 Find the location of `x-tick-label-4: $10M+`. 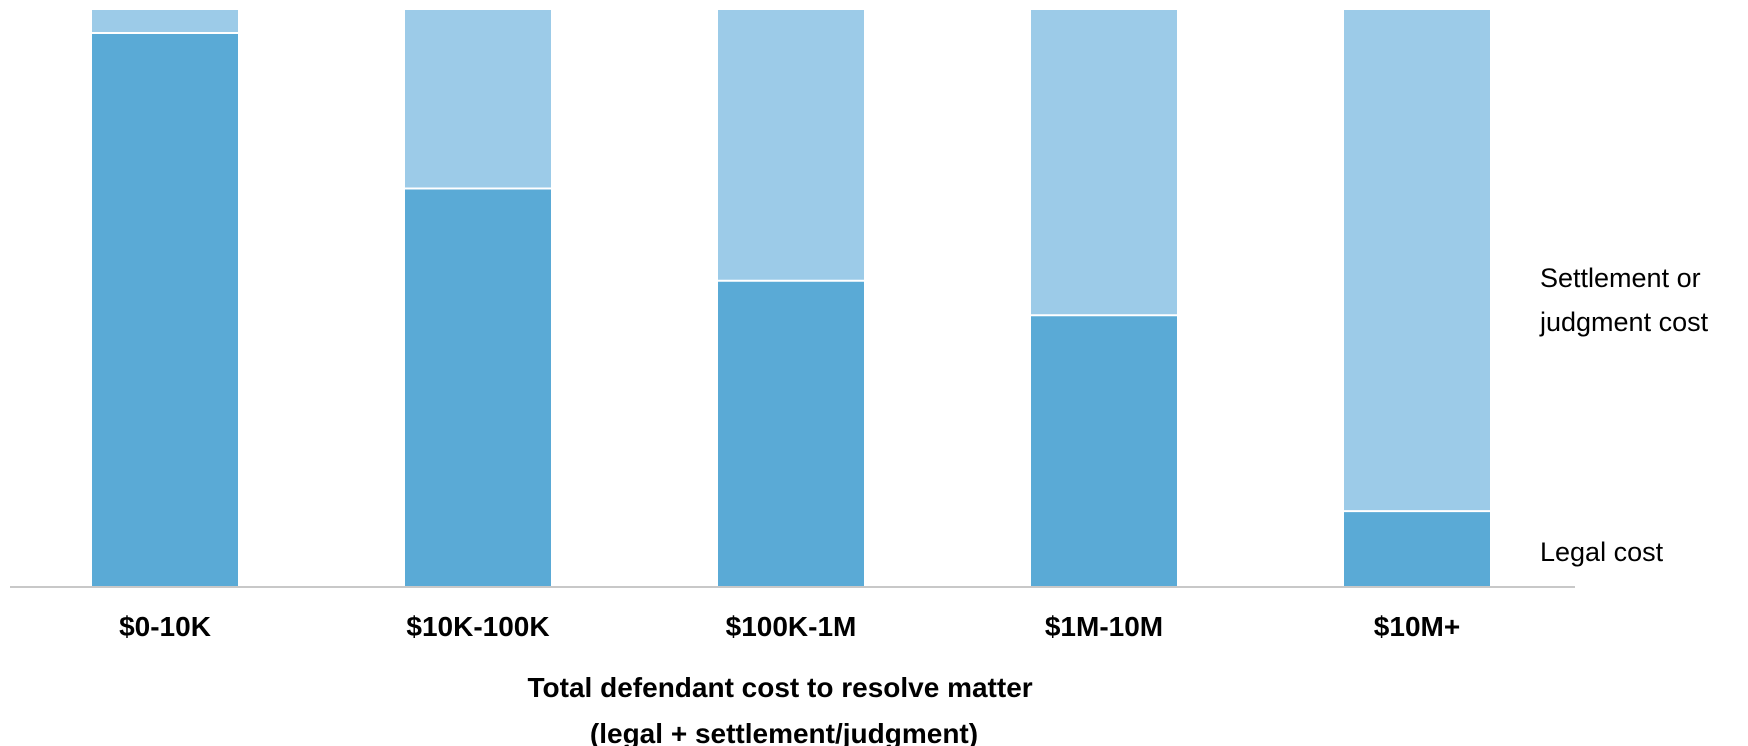

x-tick-label-4: $10M+ is located at coordinates (1417, 626).